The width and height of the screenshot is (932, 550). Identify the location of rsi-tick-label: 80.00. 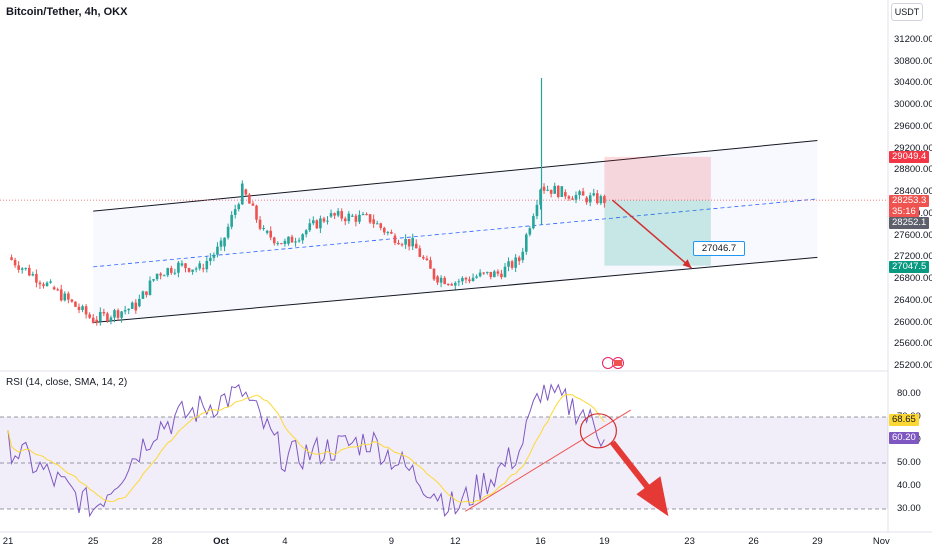
(909, 393).